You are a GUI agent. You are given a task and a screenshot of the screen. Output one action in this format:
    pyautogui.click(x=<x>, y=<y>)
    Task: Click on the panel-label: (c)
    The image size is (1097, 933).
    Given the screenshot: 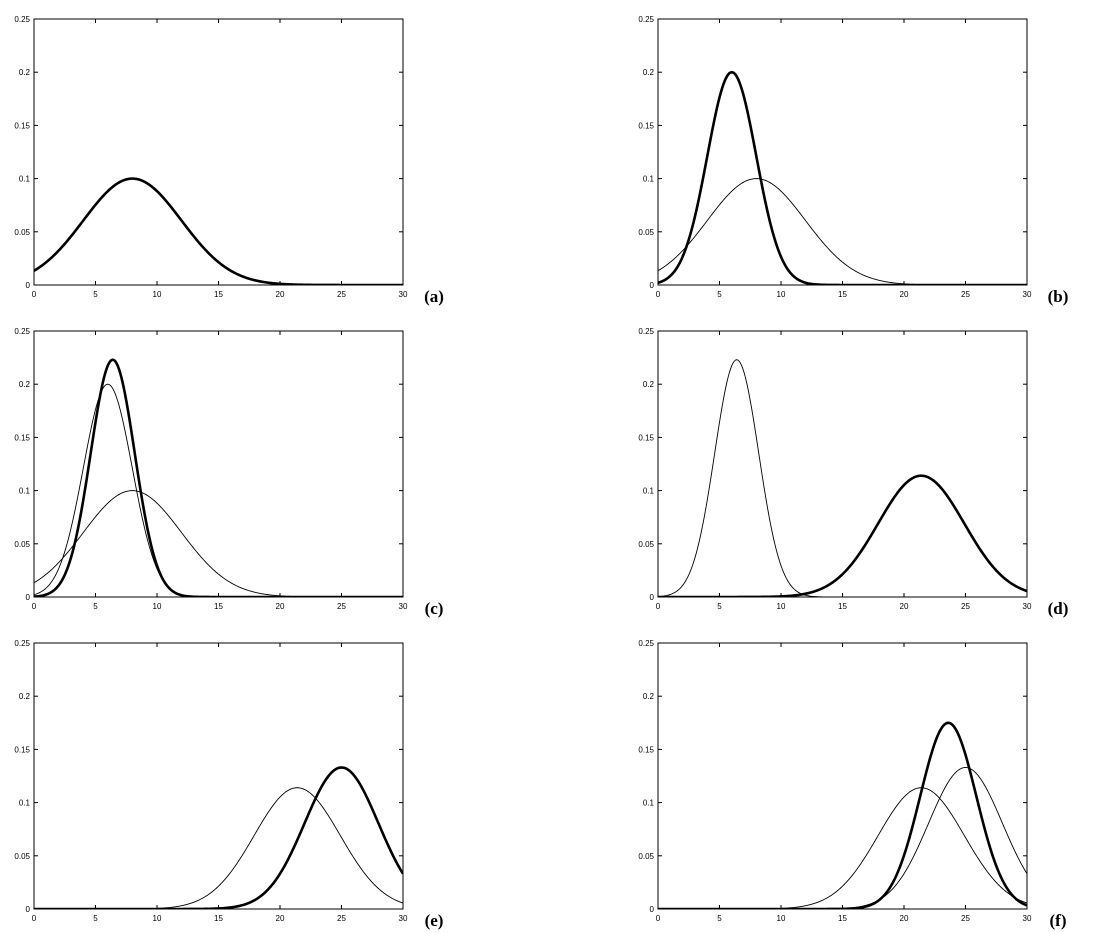 What is the action you would take?
    pyautogui.click(x=434, y=608)
    